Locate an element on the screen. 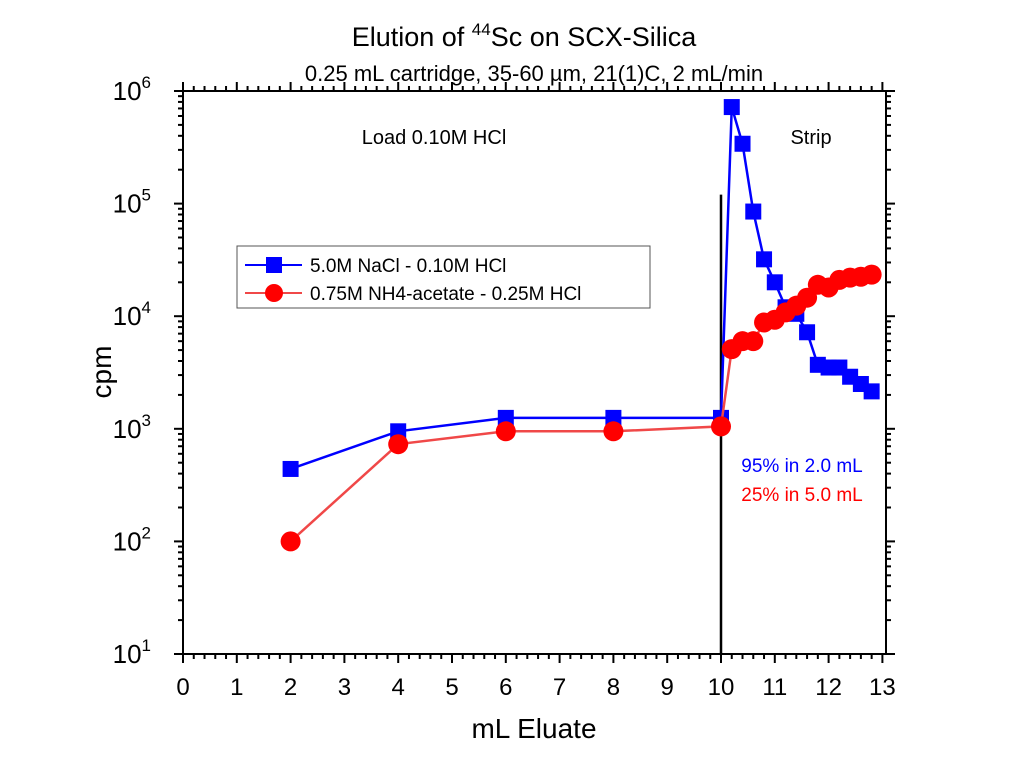 The image size is (1024, 784). x-tick-label: 4 is located at coordinates (398, 687).